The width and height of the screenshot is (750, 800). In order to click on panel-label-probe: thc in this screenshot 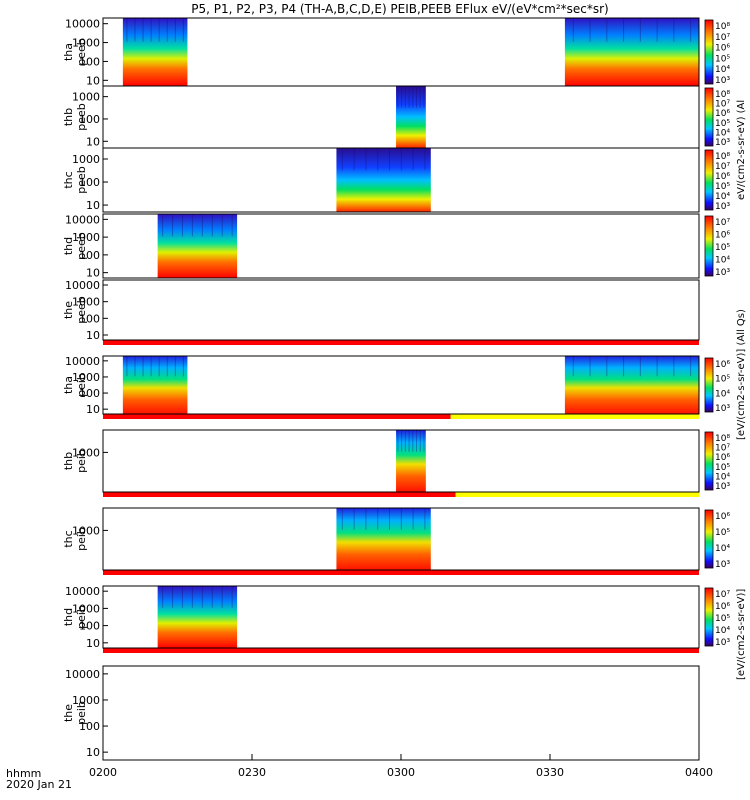, I will do `click(68, 179)`.